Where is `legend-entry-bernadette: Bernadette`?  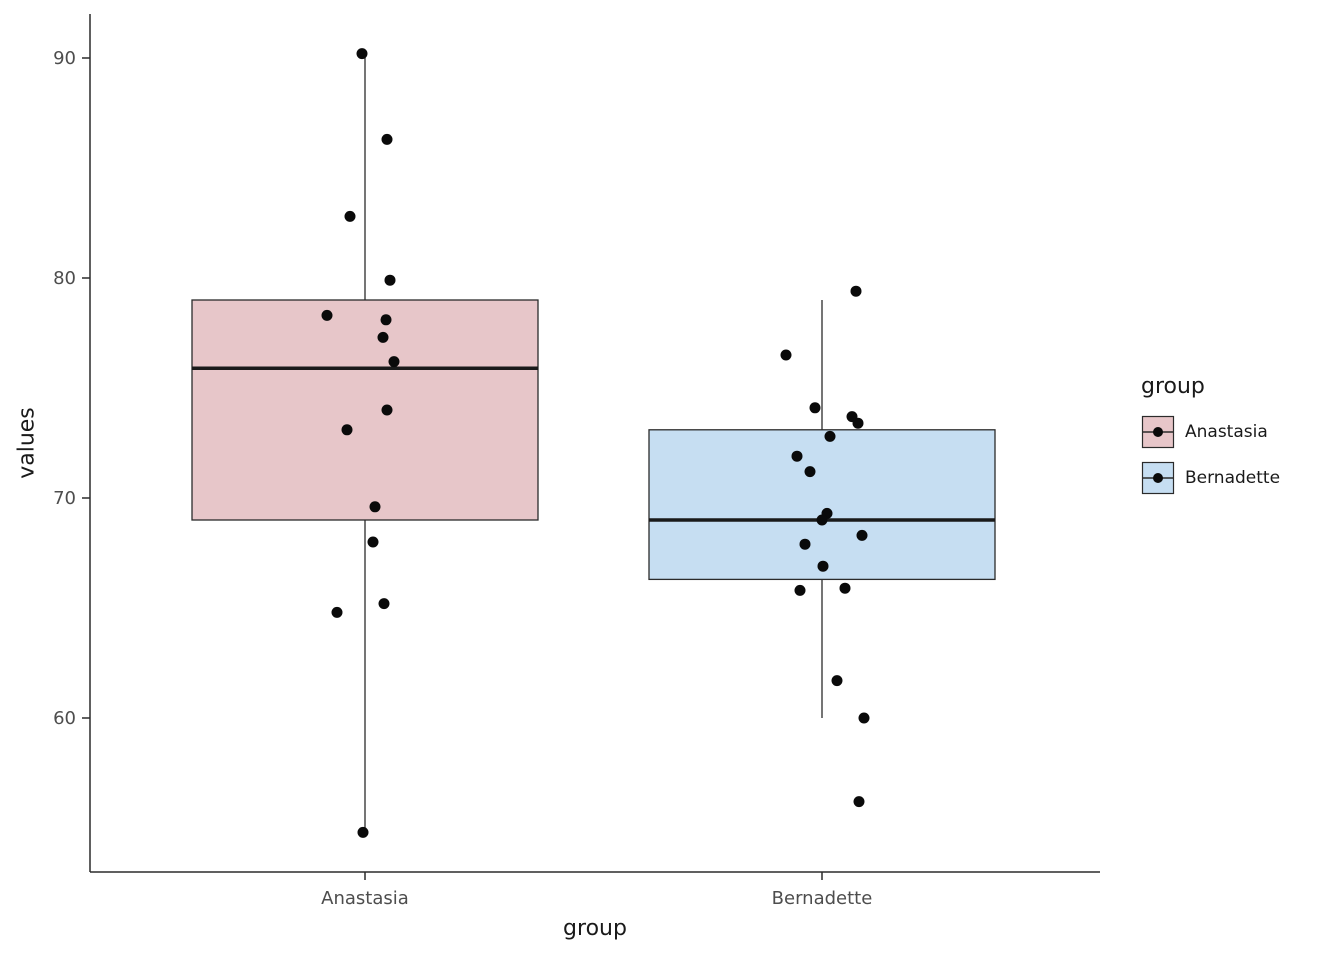
legend-entry-bernadette: Bernadette is located at coordinates (1210, 478).